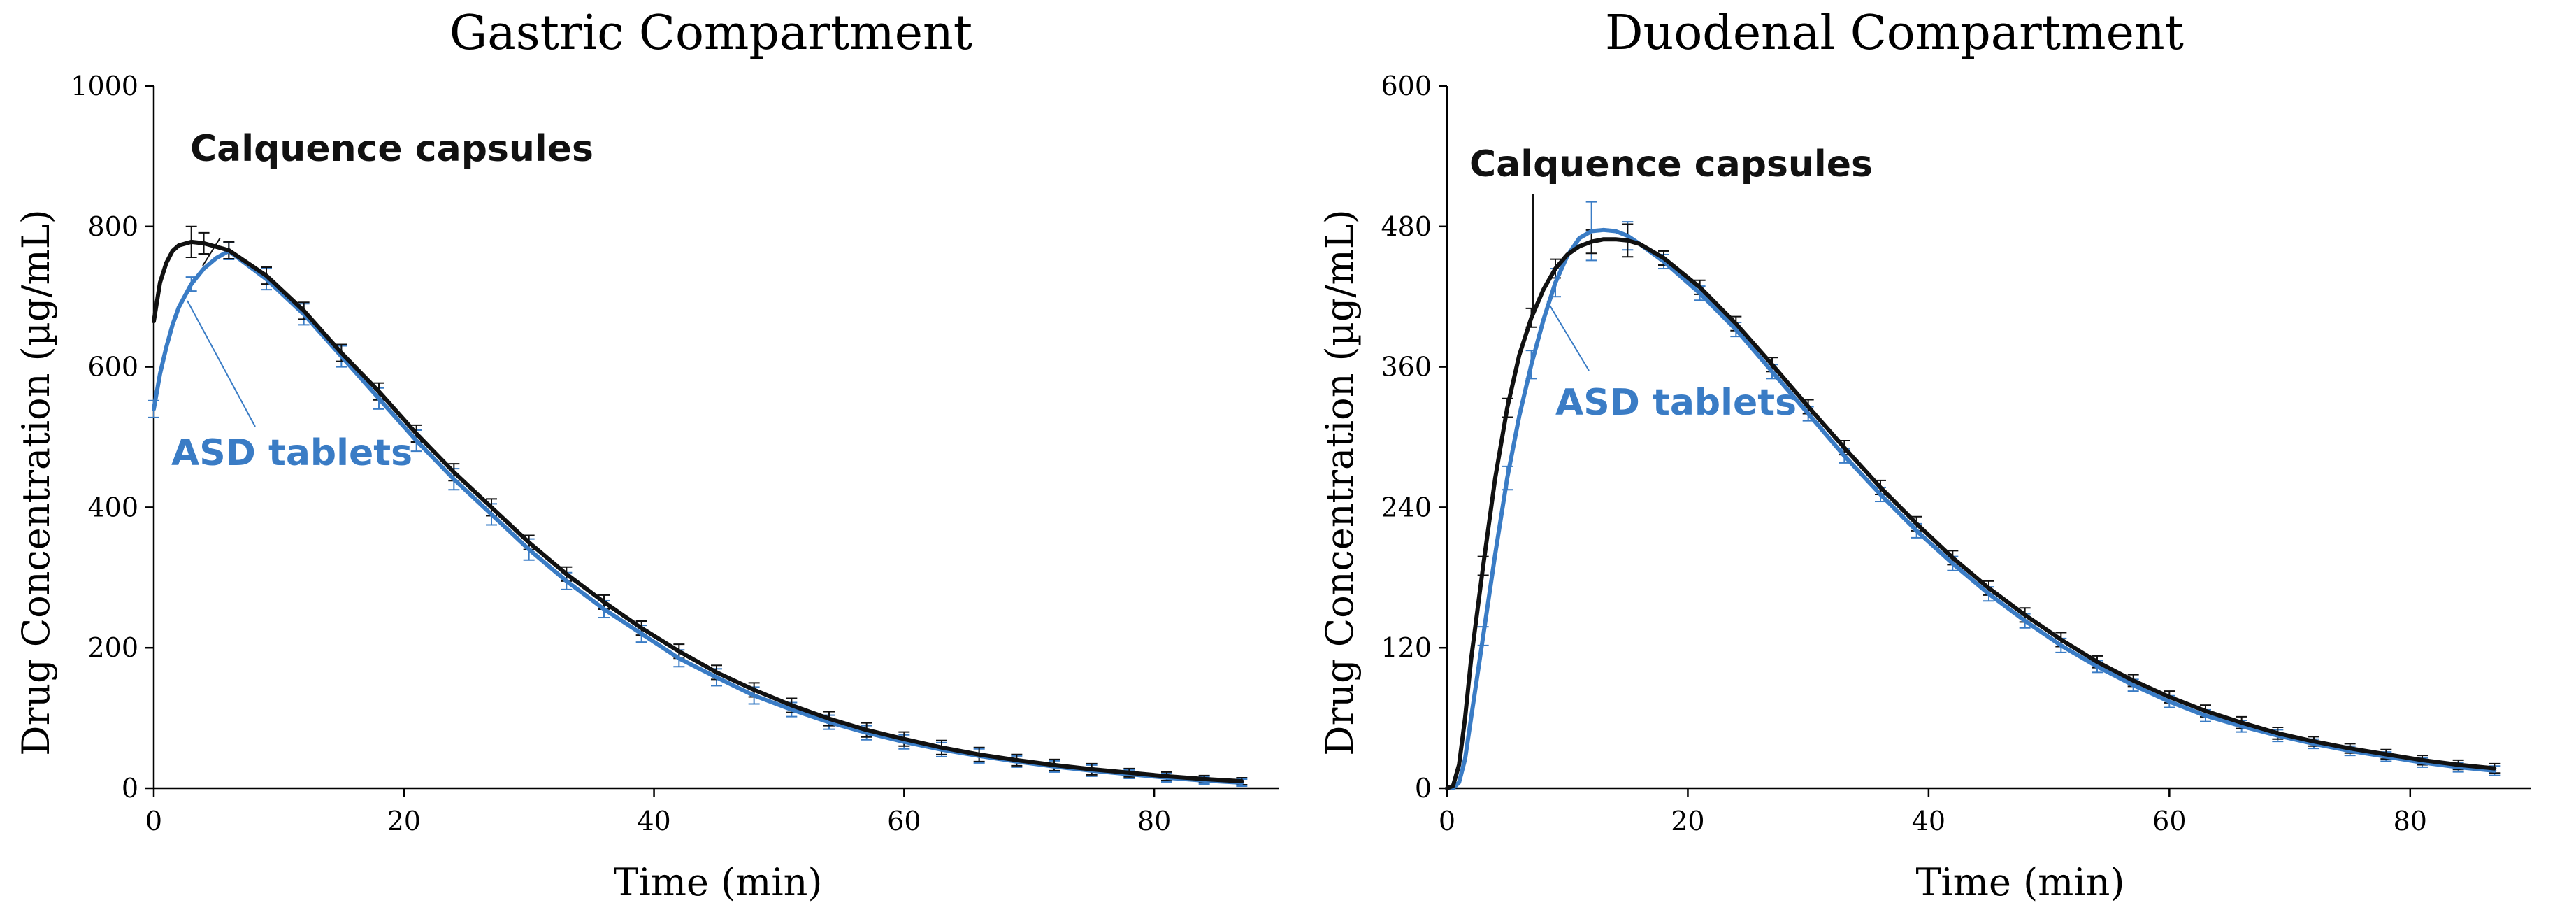 The height and width of the screenshot is (919, 2576). What do you see at coordinates (1568, 336) in the screenshot?
I see `duodenal-asd-leader` at bounding box center [1568, 336].